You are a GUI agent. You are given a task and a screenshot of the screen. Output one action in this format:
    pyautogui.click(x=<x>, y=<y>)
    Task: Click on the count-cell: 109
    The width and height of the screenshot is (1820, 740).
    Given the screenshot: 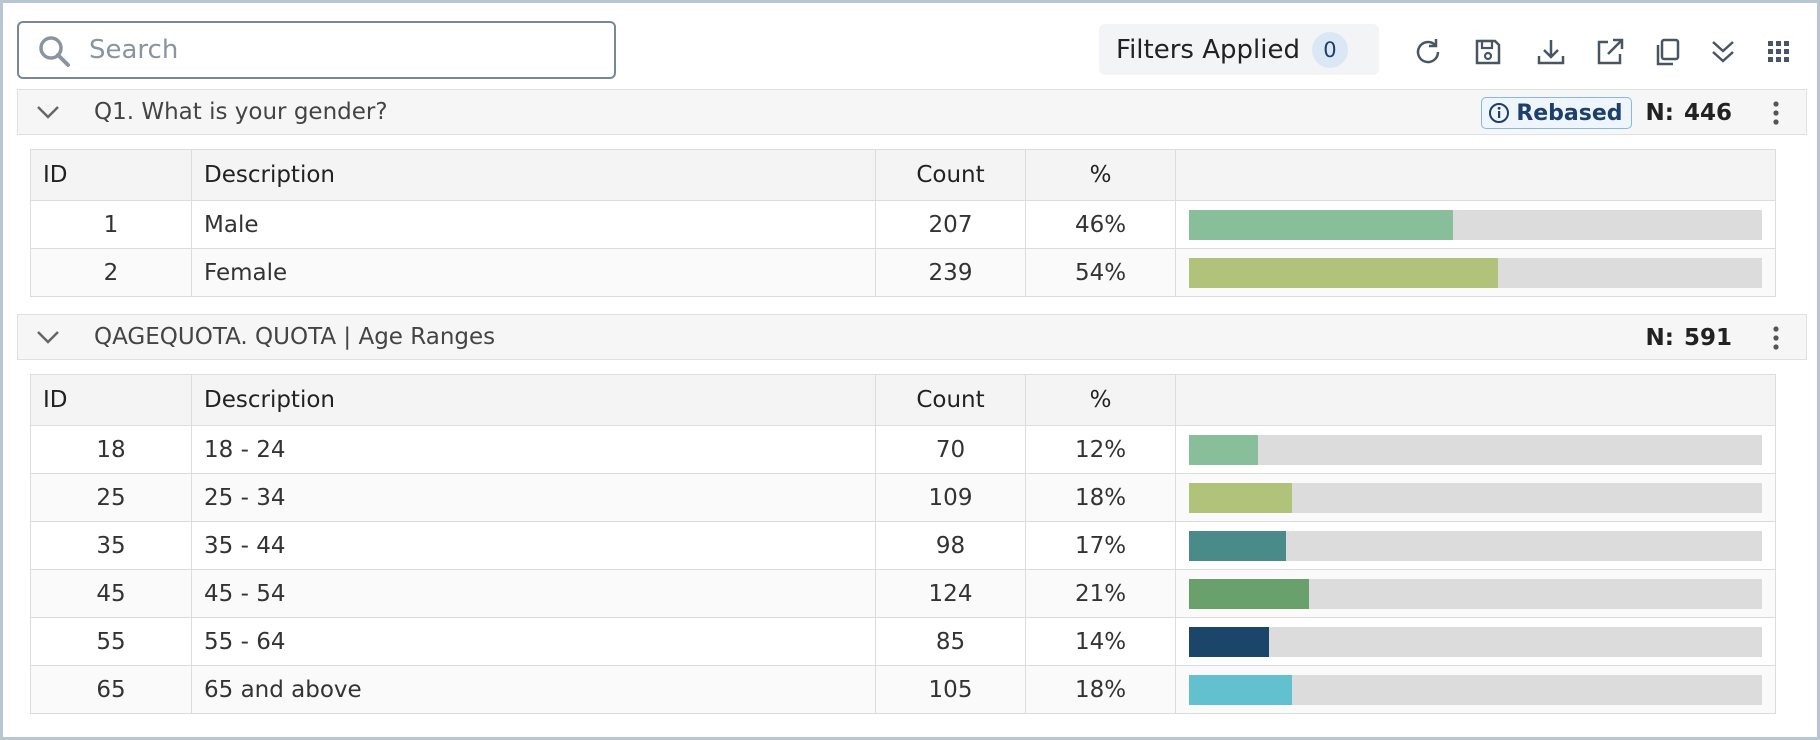 What is the action you would take?
    pyautogui.click(x=950, y=497)
    